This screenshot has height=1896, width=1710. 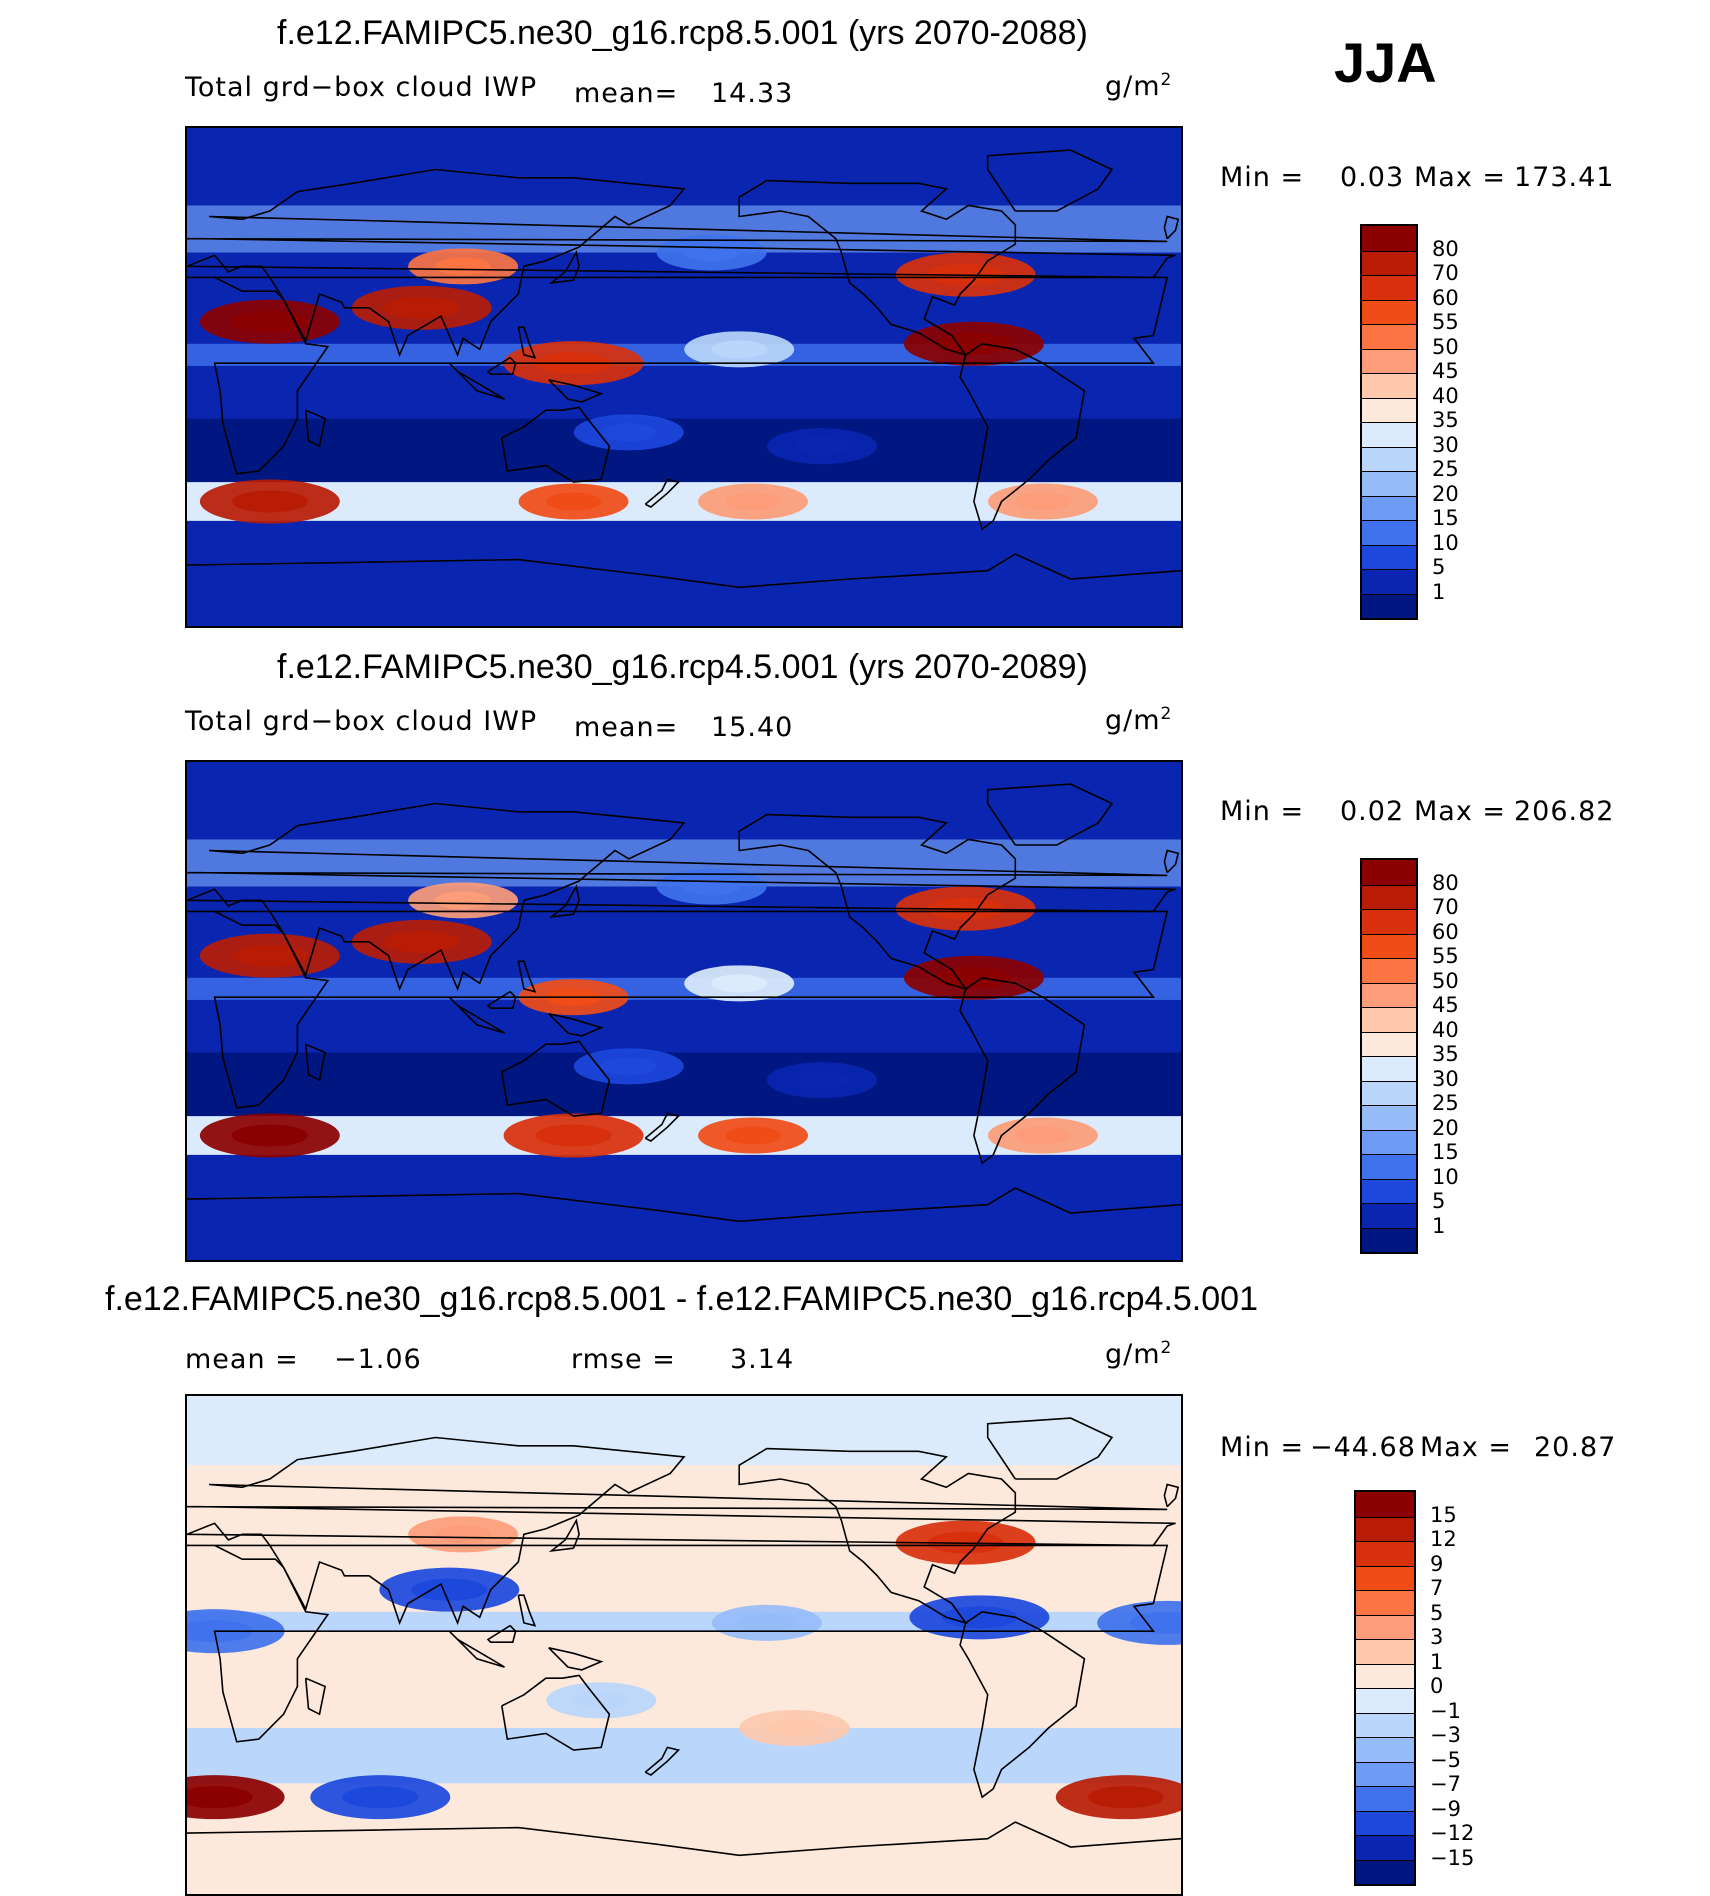 What do you see at coordinates (361, 721) in the screenshot?
I see `panel-2-variable: Total grd−box cloud IWP` at bounding box center [361, 721].